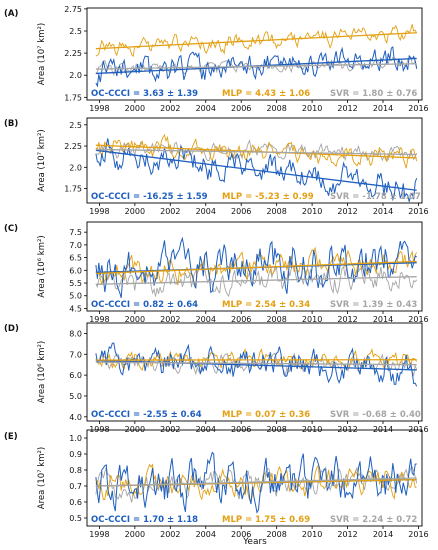  Describe the element at coordinates (75, 283) in the screenshot. I see `y-tick-label: 5.5` at that location.